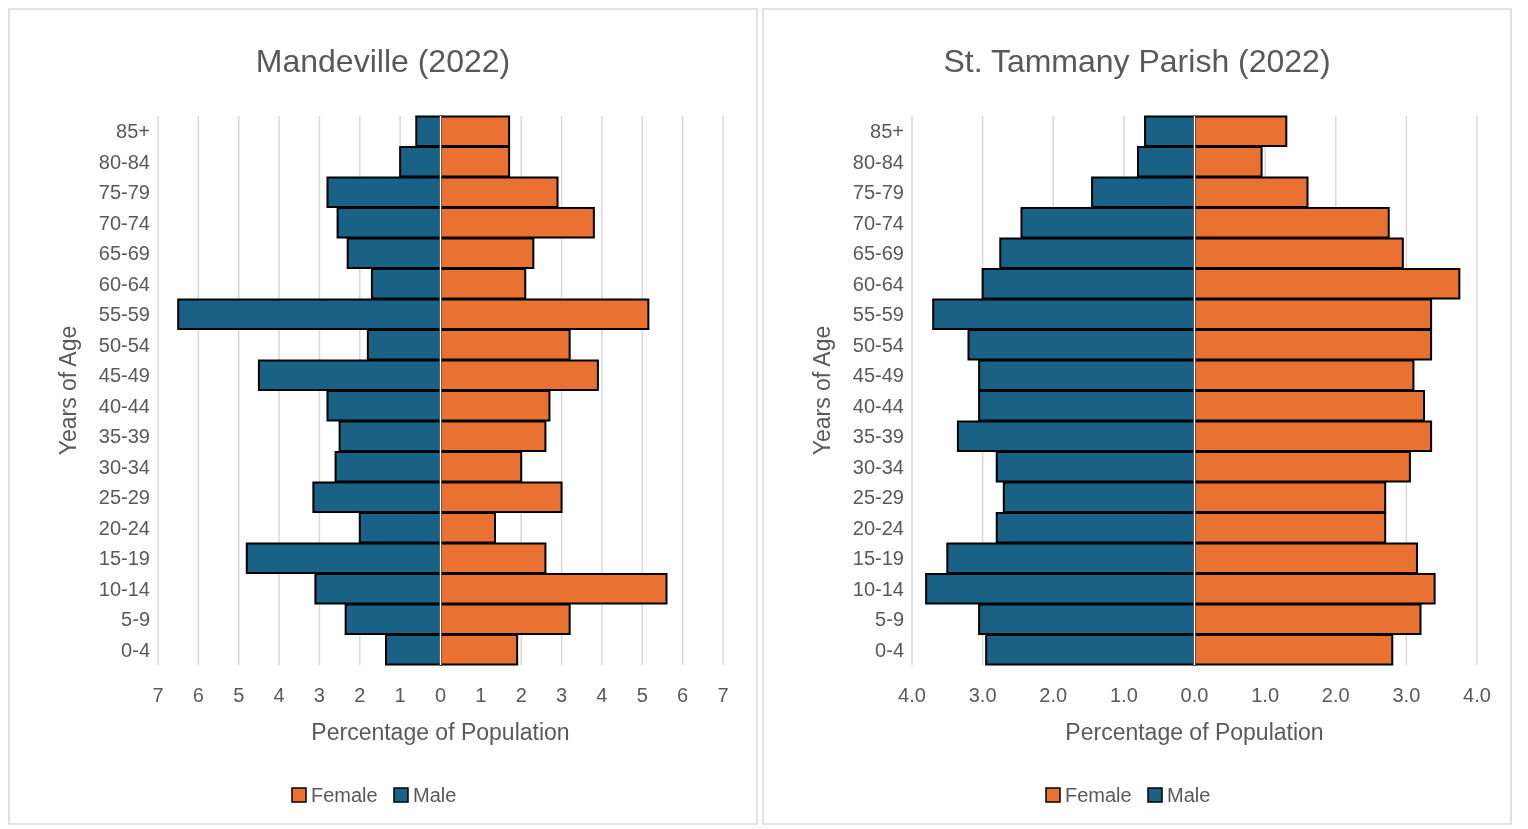  What do you see at coordinates (1194, 695) in the screenshot?
I see `x-tick-label: 0.0` at bounding box center [1194, 695].